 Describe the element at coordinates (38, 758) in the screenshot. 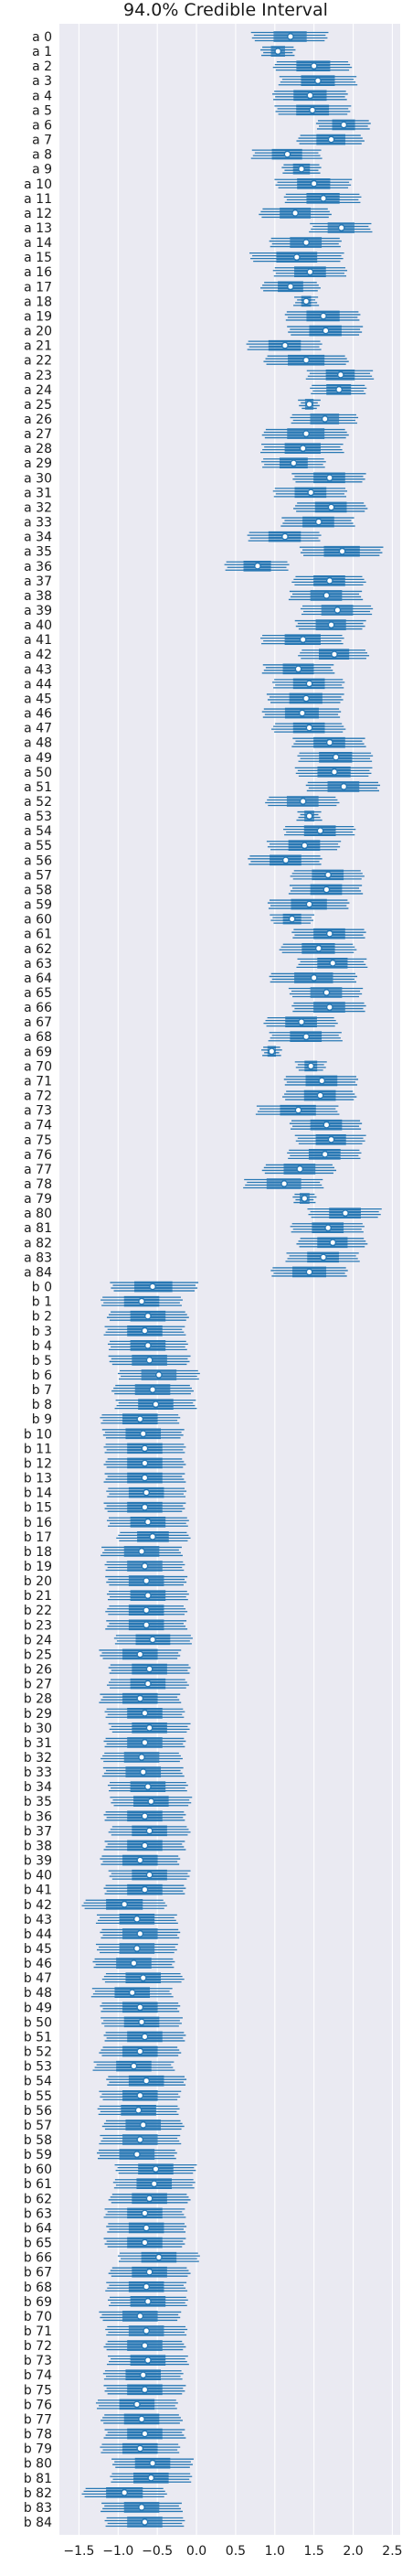

I see `ytick-a-49: a 49` at that location.